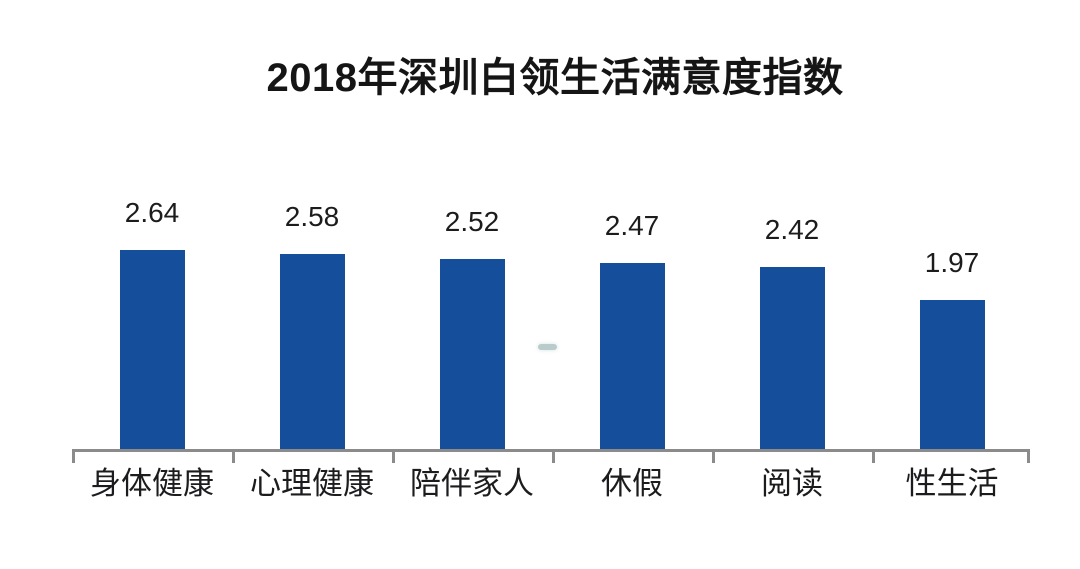  I want to click on bar-value-label: 2.52, so click(472, 221).